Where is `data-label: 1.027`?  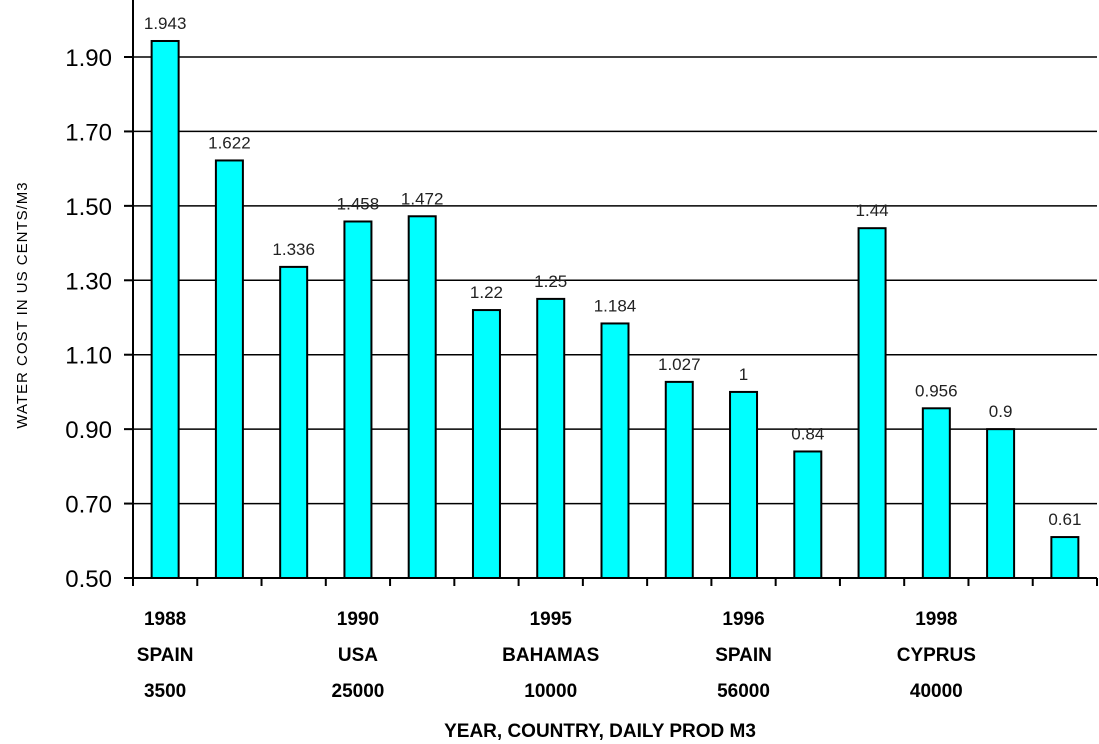
data-label: 1.027 is located at coordinates (679, 364).